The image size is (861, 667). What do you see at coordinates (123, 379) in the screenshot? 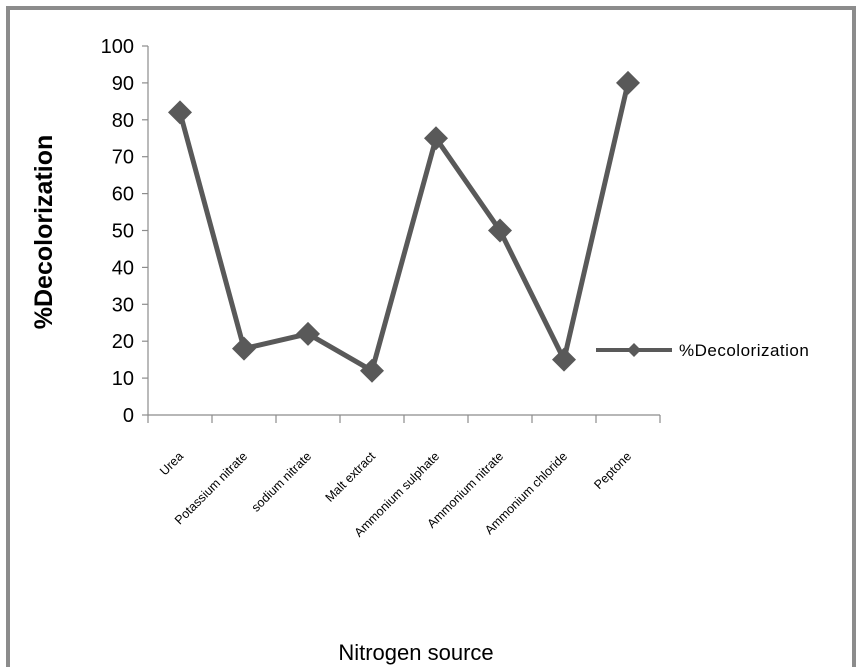
I see `y-tick-label: 10` at bounding box center [123, 379].